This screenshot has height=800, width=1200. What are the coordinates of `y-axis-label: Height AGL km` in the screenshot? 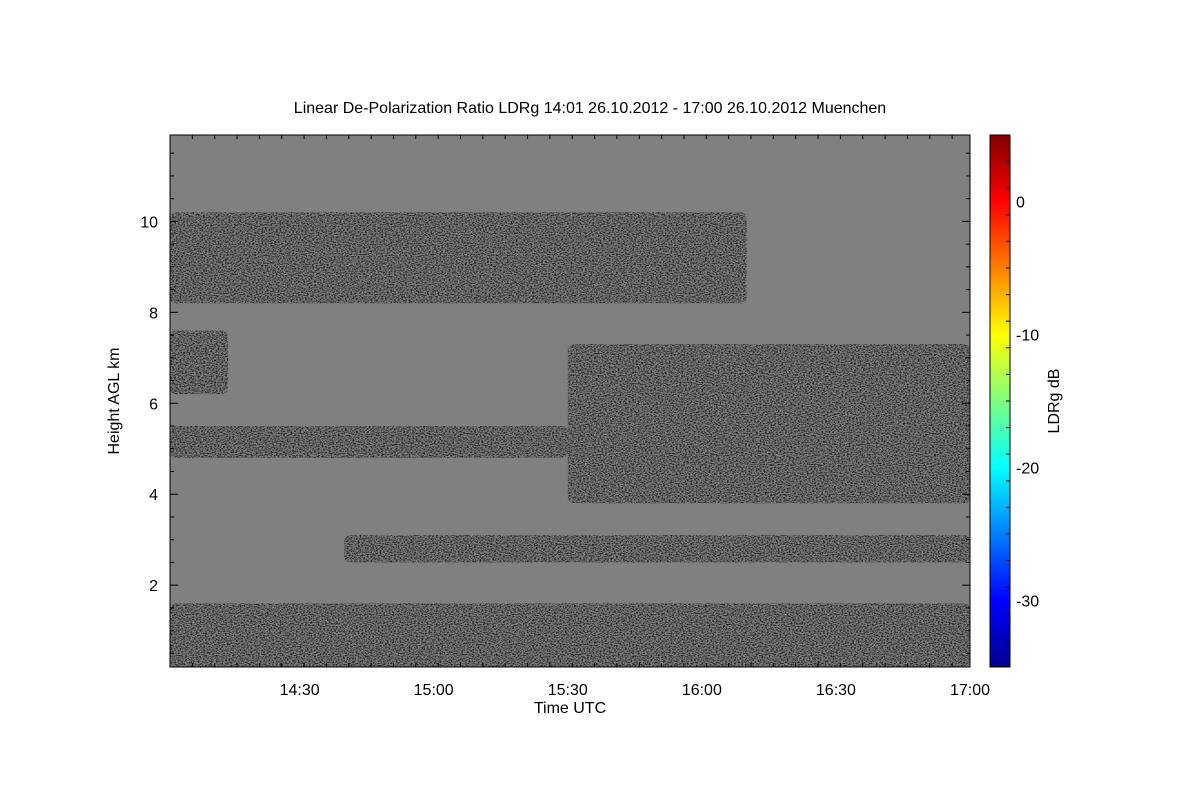 It's located at (114, 400).